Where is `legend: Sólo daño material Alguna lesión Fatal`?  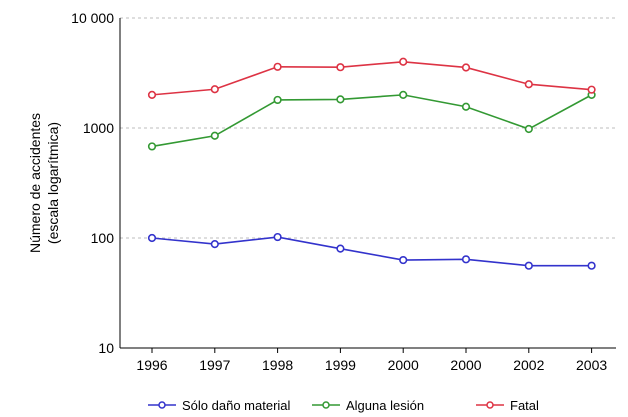
legend: Sólo daño material Alguna lesión Fatal is located at coordinates (343, 405).